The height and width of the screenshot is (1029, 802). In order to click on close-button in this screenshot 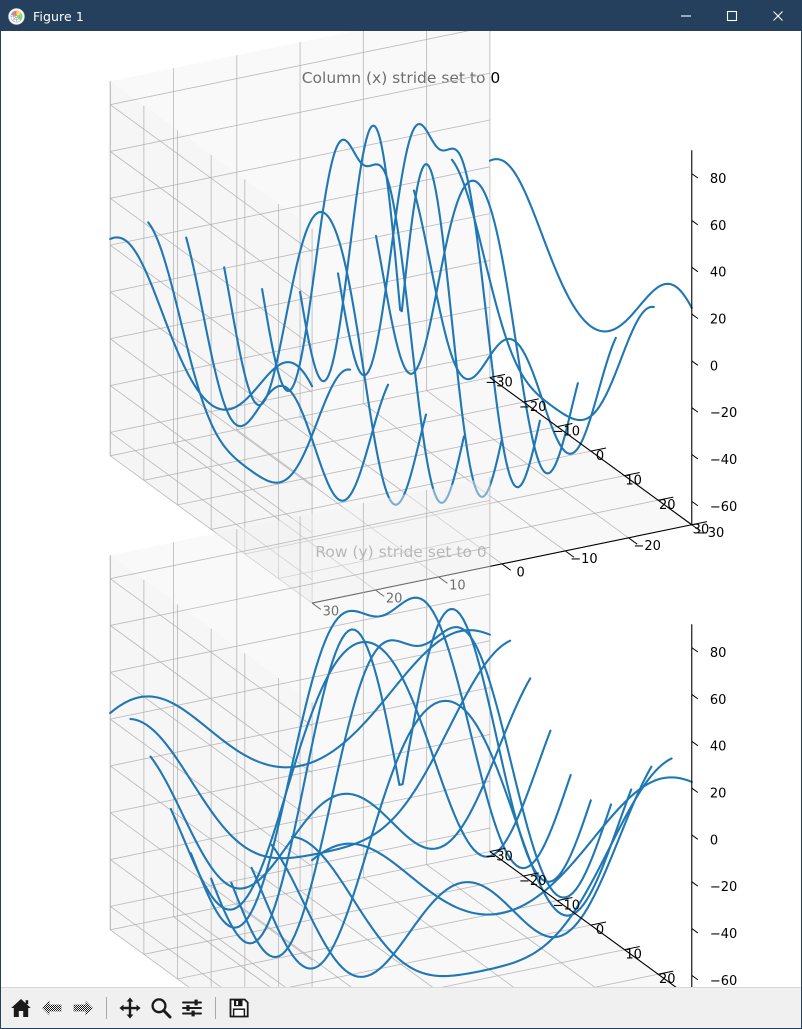, I will do `click(778, 16)`.